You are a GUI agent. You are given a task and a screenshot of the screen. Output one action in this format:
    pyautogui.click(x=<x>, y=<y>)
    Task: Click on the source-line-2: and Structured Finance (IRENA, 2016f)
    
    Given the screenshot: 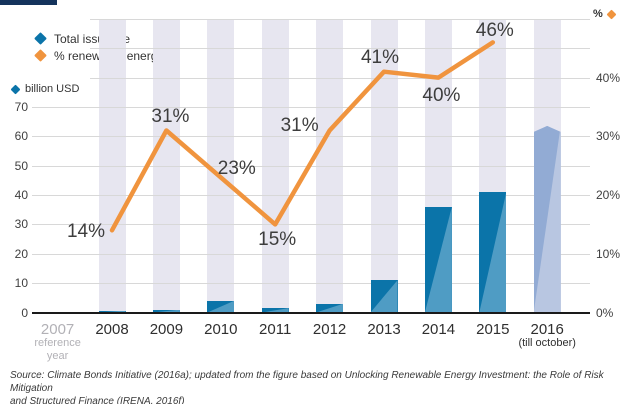 What is the action you would take?
    pyautogui.click(x=97, y=400)
    